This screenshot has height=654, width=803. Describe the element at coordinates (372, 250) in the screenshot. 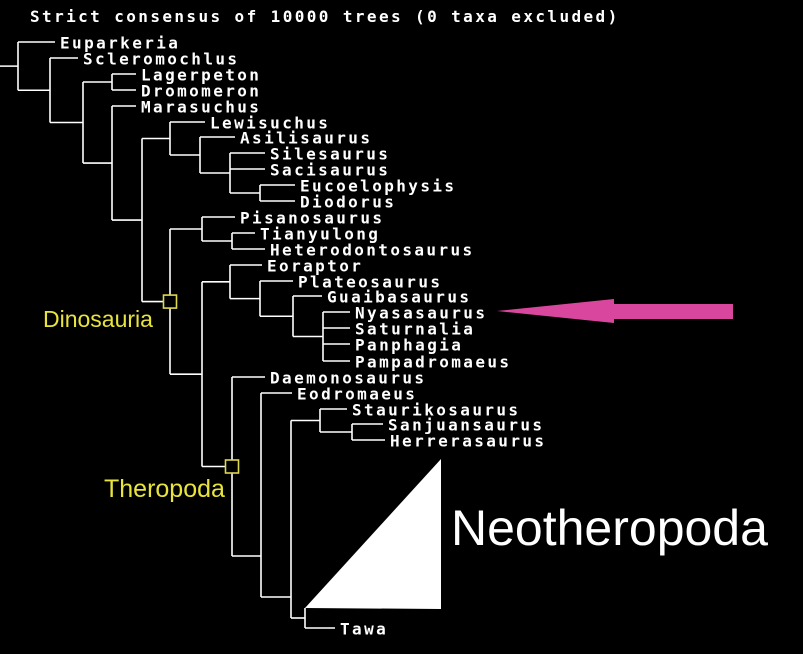

I see `taxon-label-heterodontosaurus: Heterodontosaurus` at that location.